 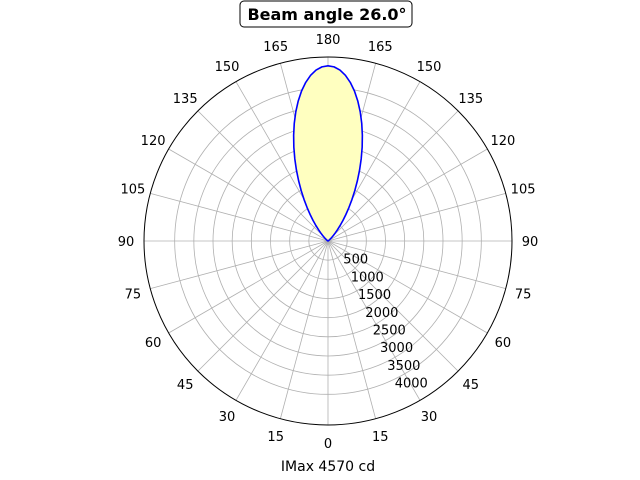 I want to click on radial-tick-label: 500, so click(x=355, y=260).